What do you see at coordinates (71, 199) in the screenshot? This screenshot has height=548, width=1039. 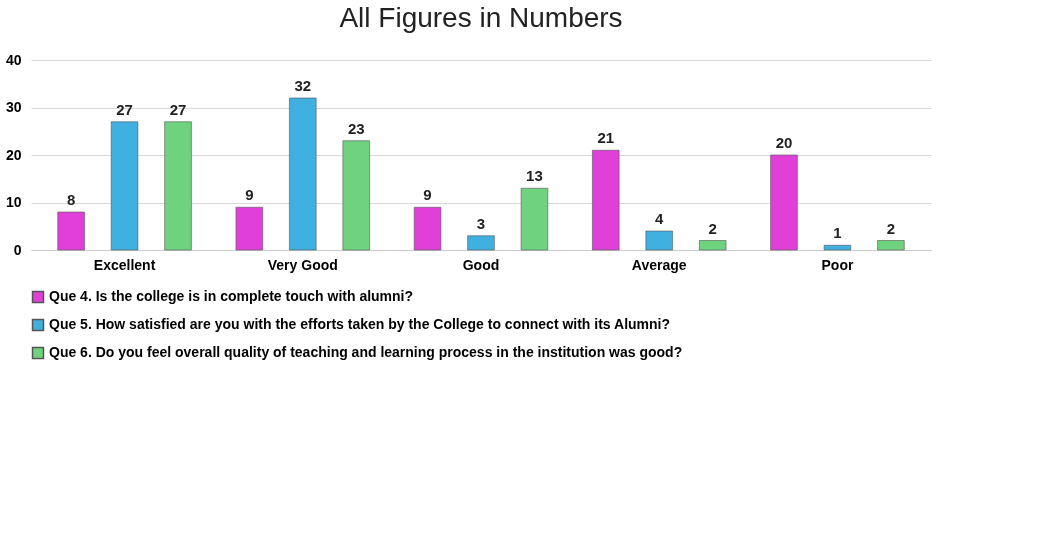 I see `data-label: 8` at bounding box center [71, 199].